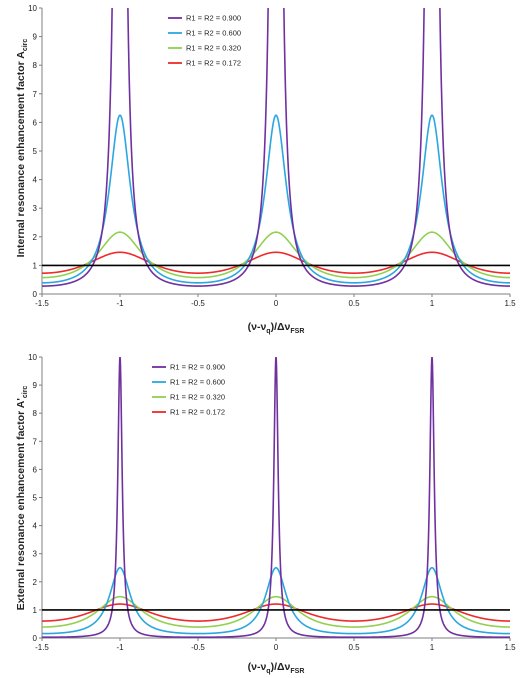 This screenshot has height=678, width=525. What do you see at coordinates (35, 526) in the screenshot?
I see `bottom-y-tick-label: 4` at bounding box center [35, 526].